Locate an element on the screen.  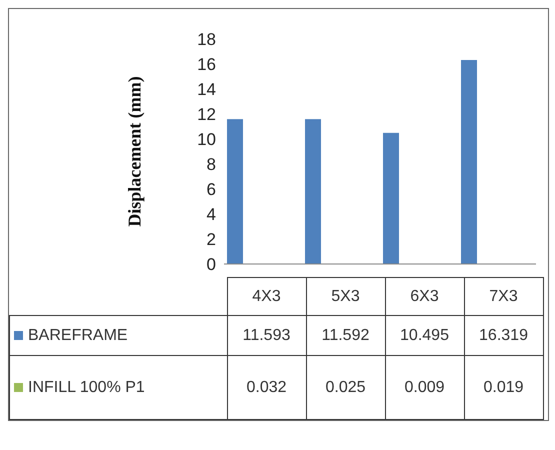
y-tick-label: 10 is located at coordinates (206, 140).